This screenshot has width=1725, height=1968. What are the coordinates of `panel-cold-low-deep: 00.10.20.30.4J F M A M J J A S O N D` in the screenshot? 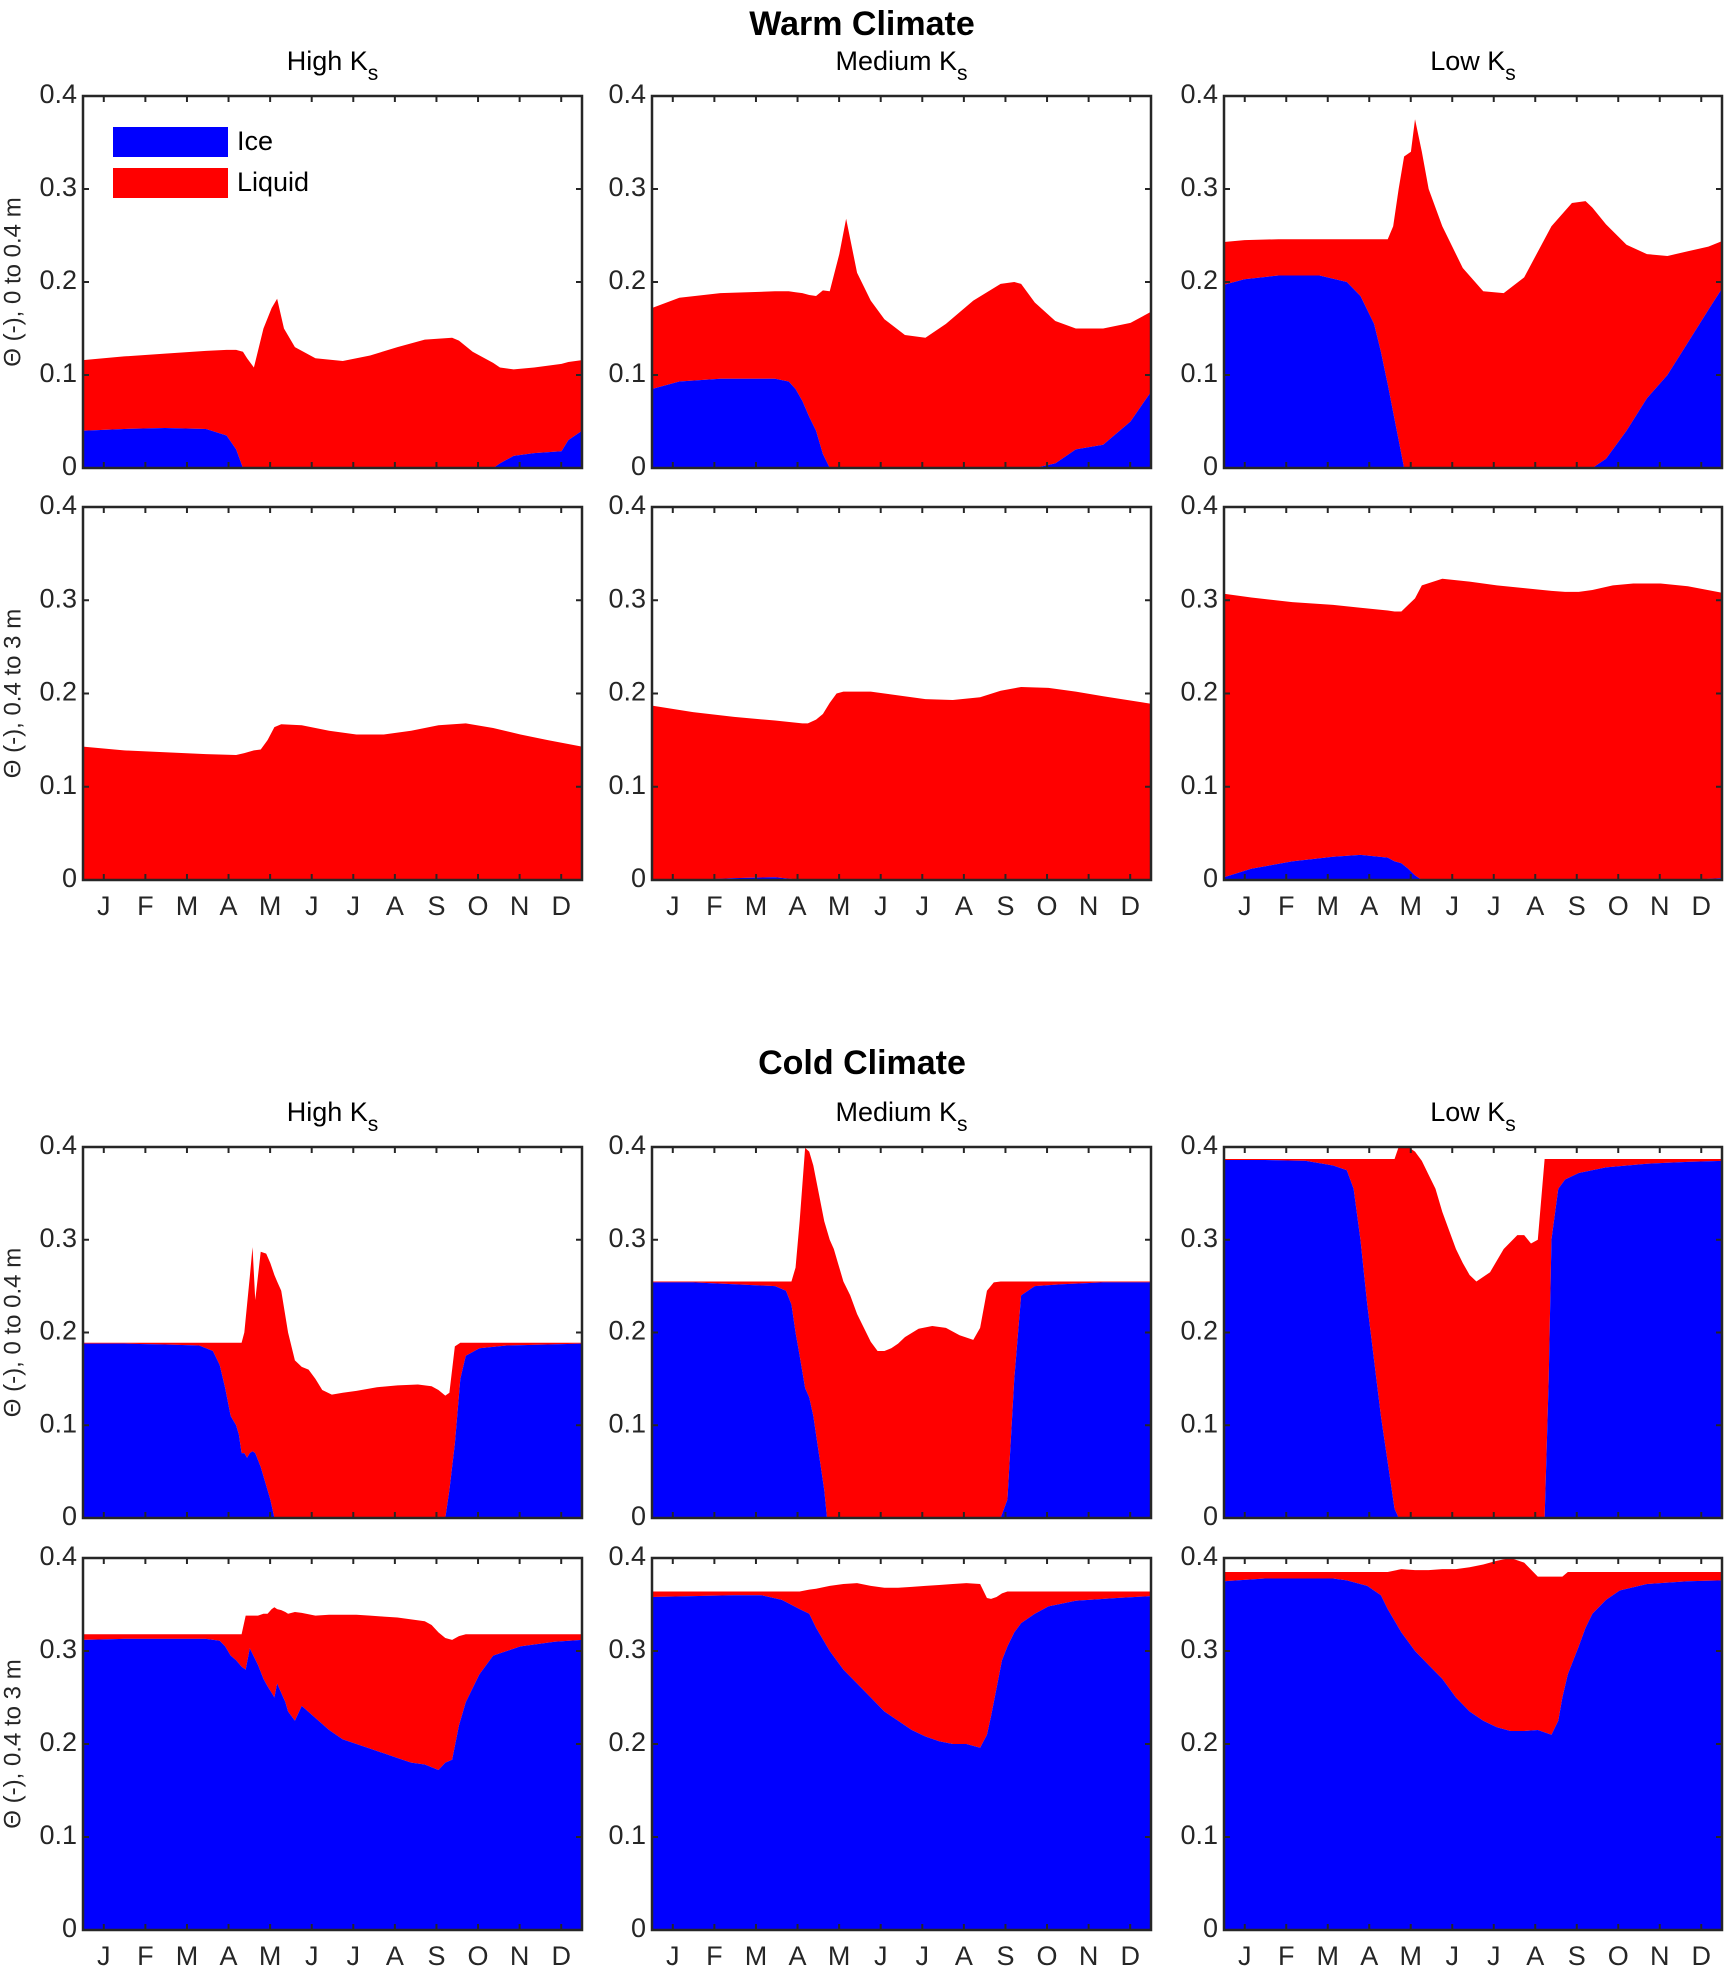 It's located at (1452, 1754).